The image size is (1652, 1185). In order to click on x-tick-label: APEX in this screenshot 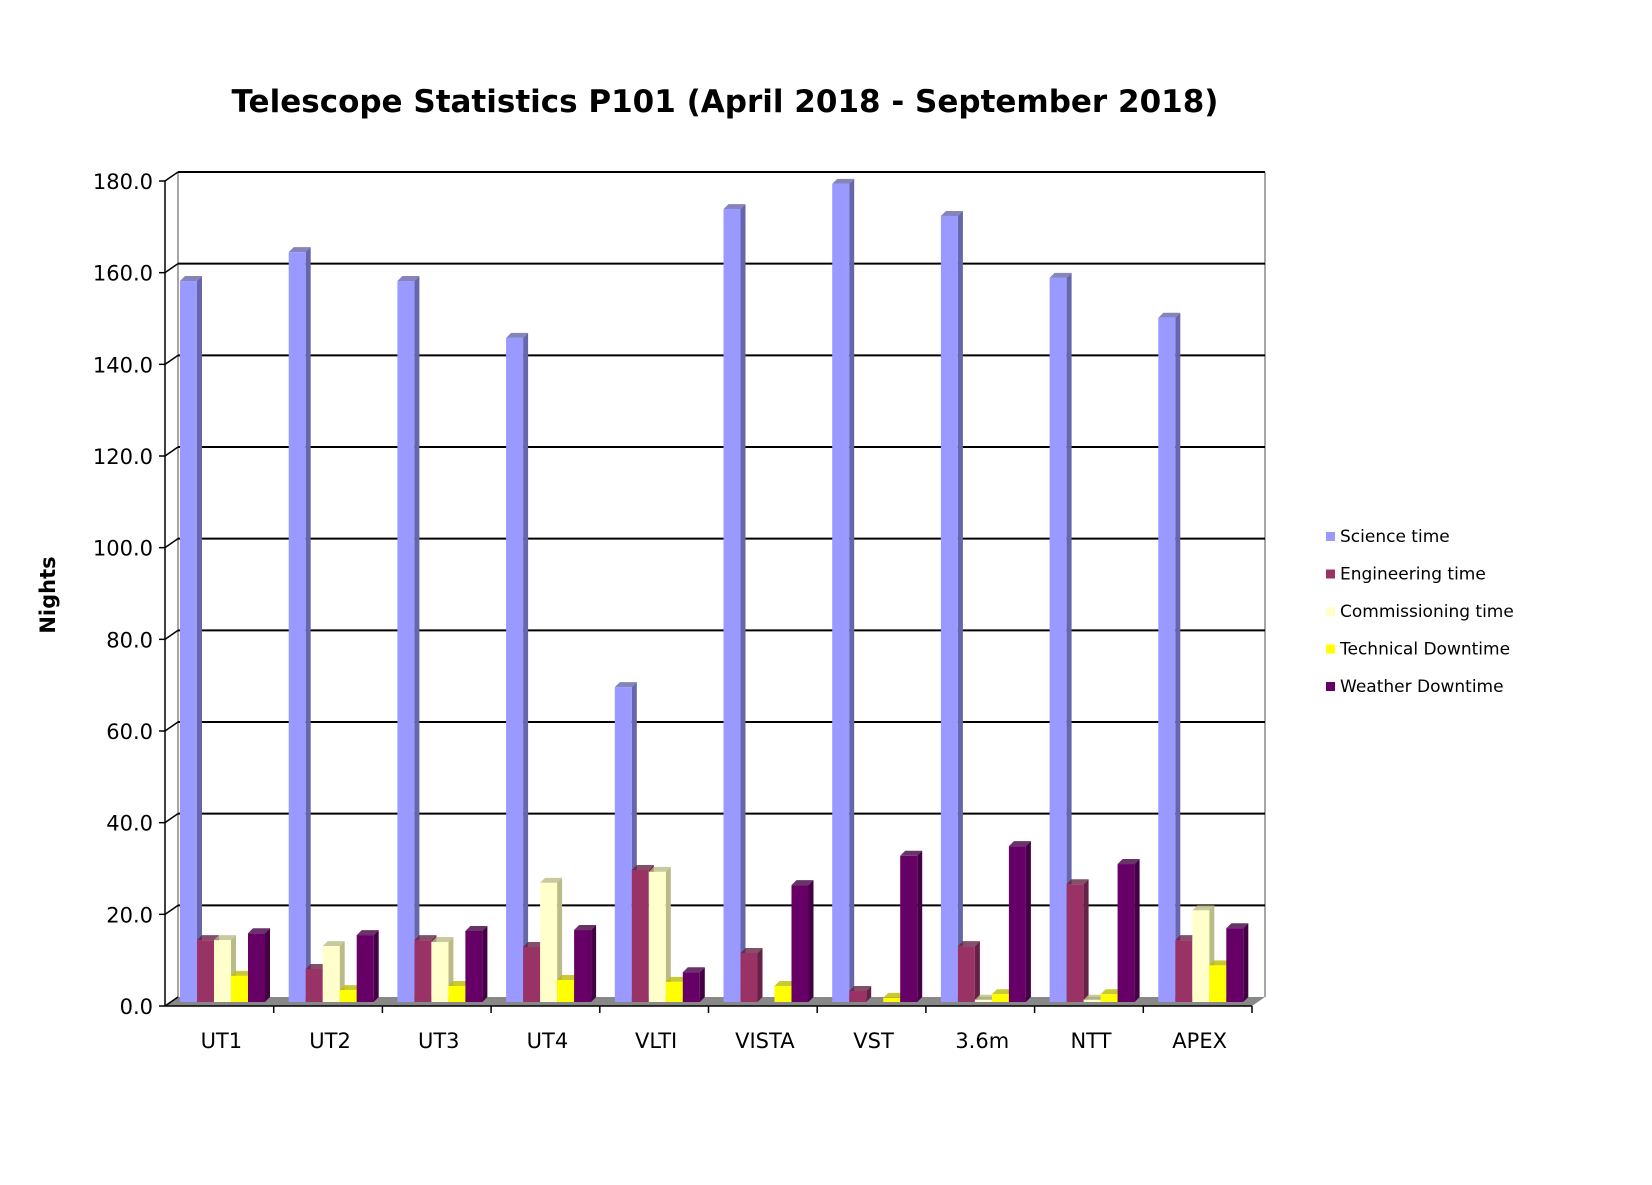, I will do `click(1199, 1041)`.